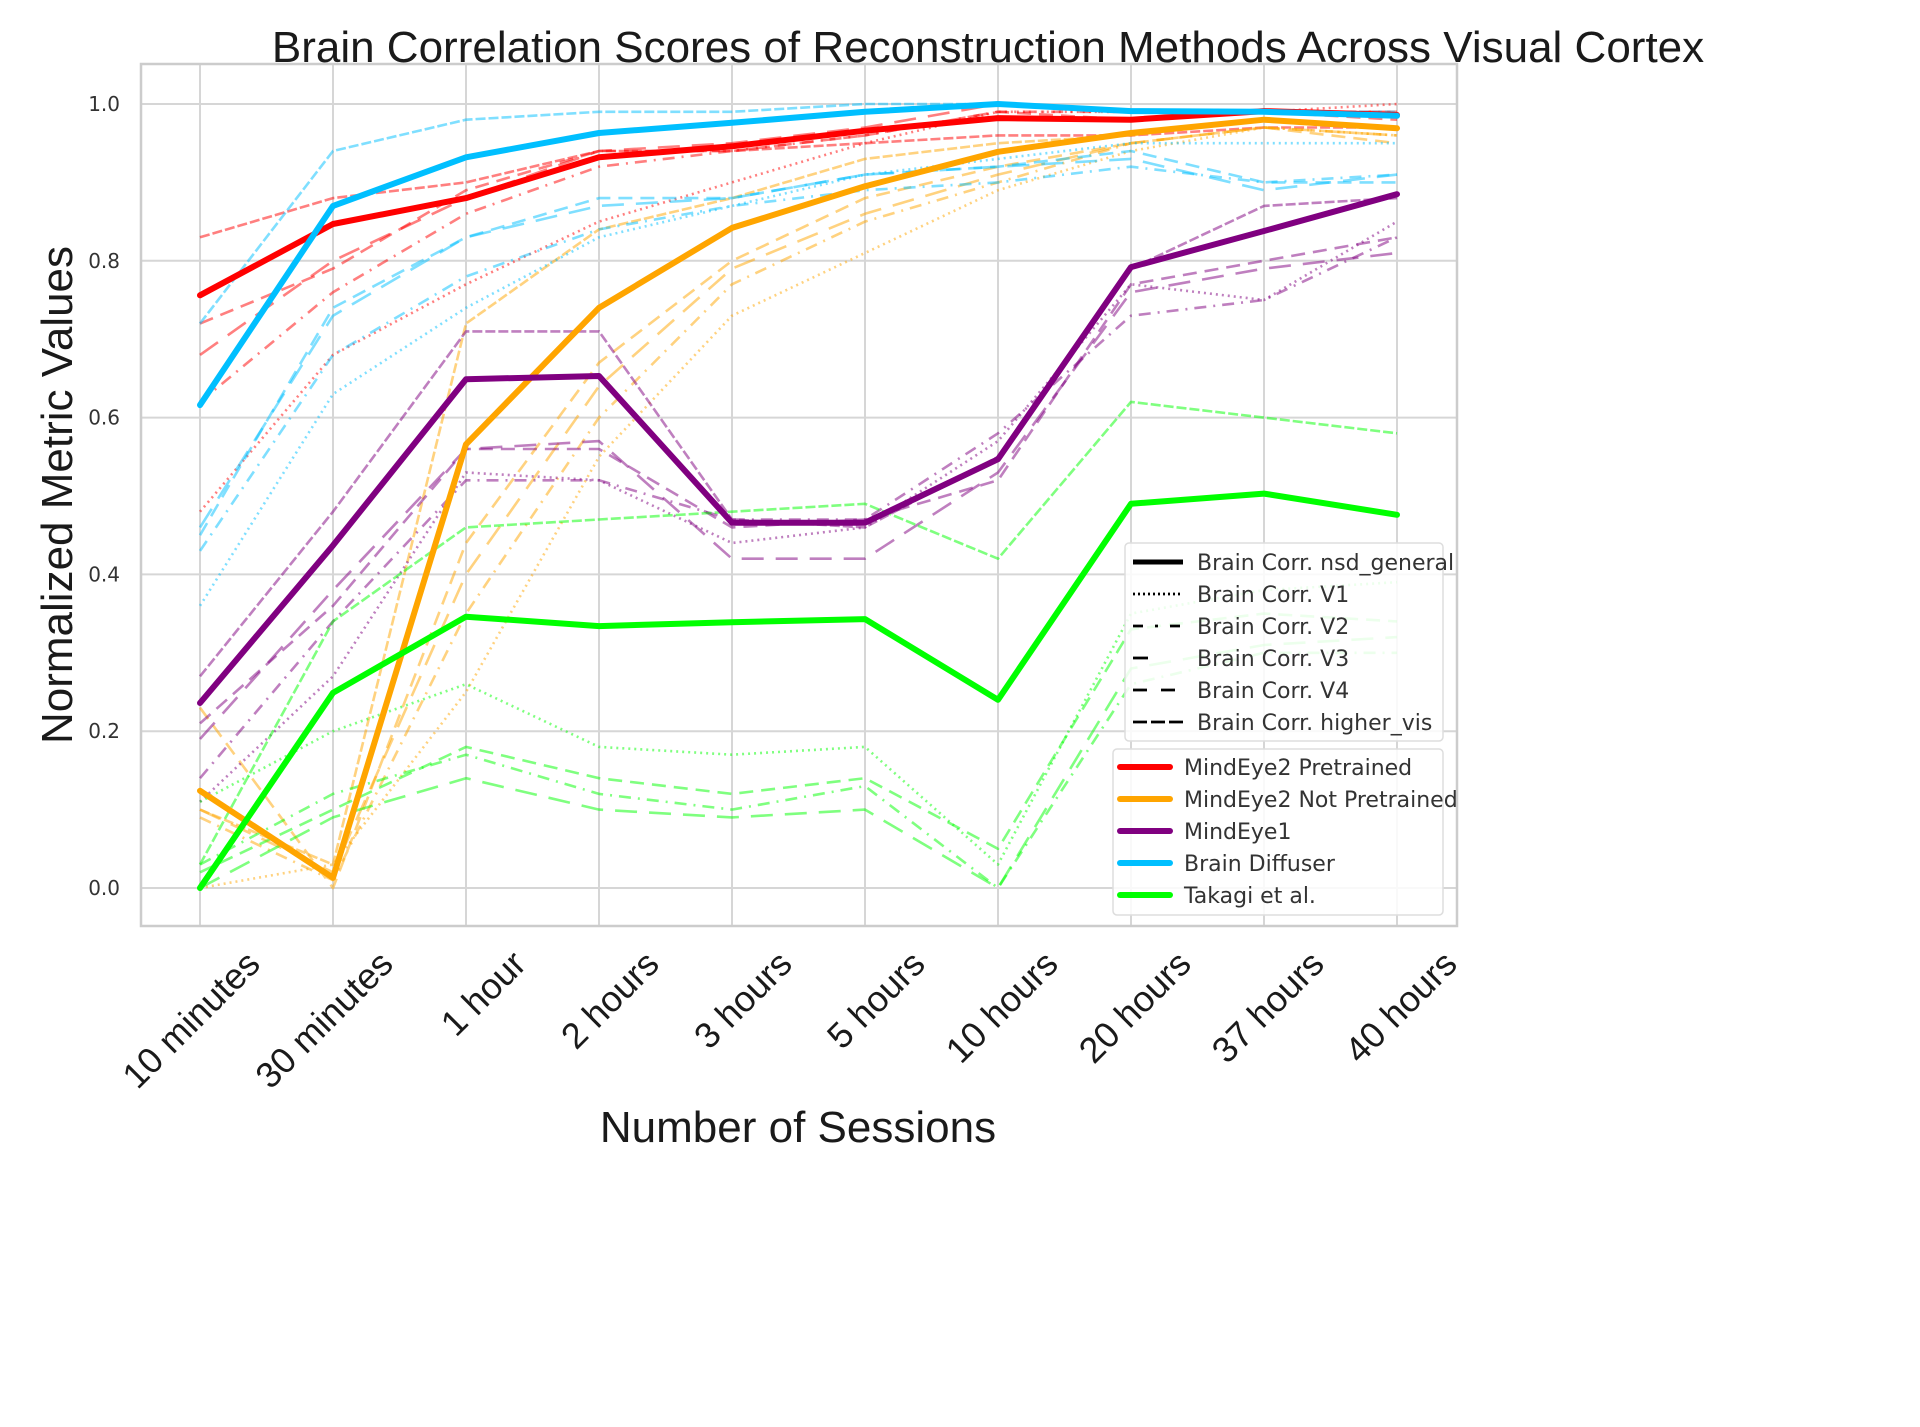  What do you see at coordinates (104, 496) in the screenshot?
I see `y-axis-ticks: 0.0 0.2 0.4 0.6 0.8 1.0` at bounding box center [104, 496].